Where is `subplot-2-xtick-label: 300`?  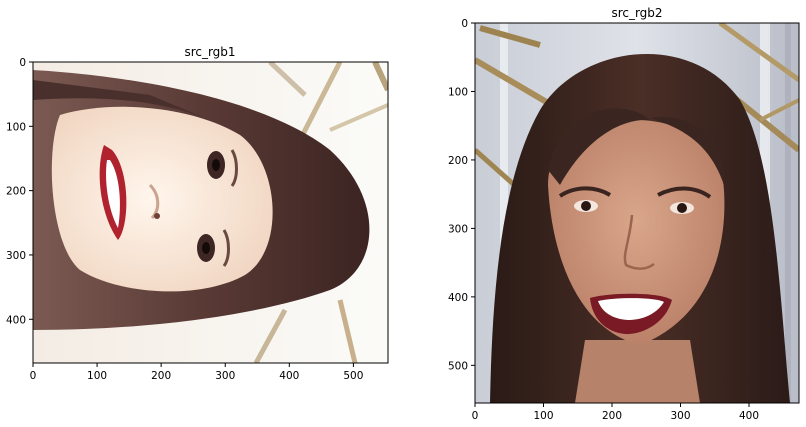 subplot-2-xtick-label: 300 is located at coordinates (680, 416).